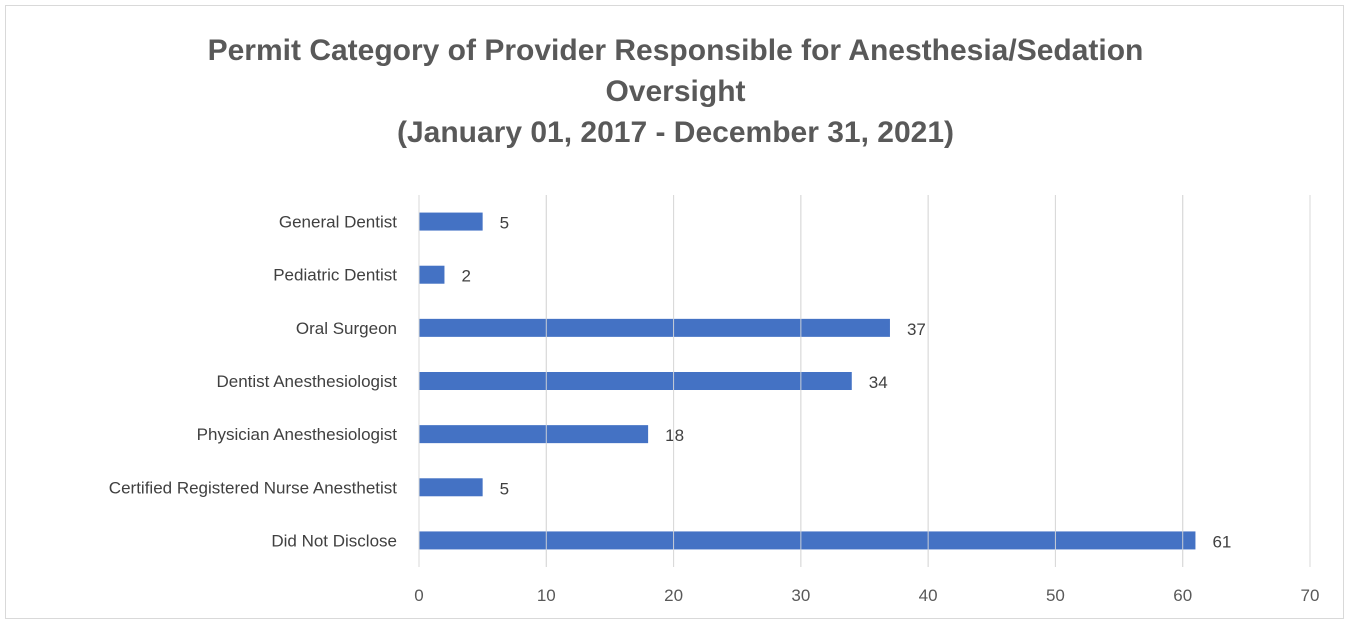 Image resolution: width=1351 pixels, height=624 pixels. I want to click on category-label-0: General Dentist, so click(338, 222).